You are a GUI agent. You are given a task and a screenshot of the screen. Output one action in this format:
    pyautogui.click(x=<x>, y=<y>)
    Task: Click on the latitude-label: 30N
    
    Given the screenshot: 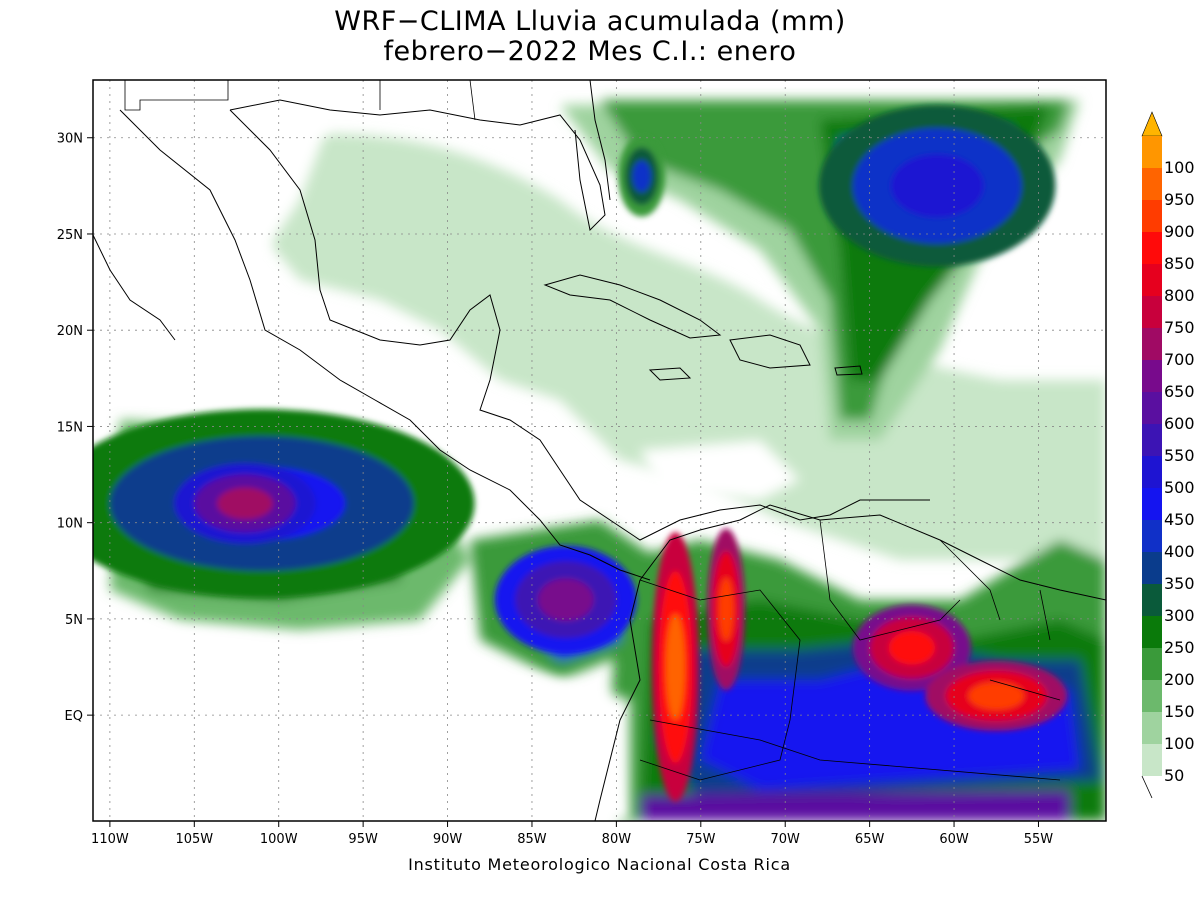 What is the action you would take?
    pyautogui.click(x=70, y=139)
    